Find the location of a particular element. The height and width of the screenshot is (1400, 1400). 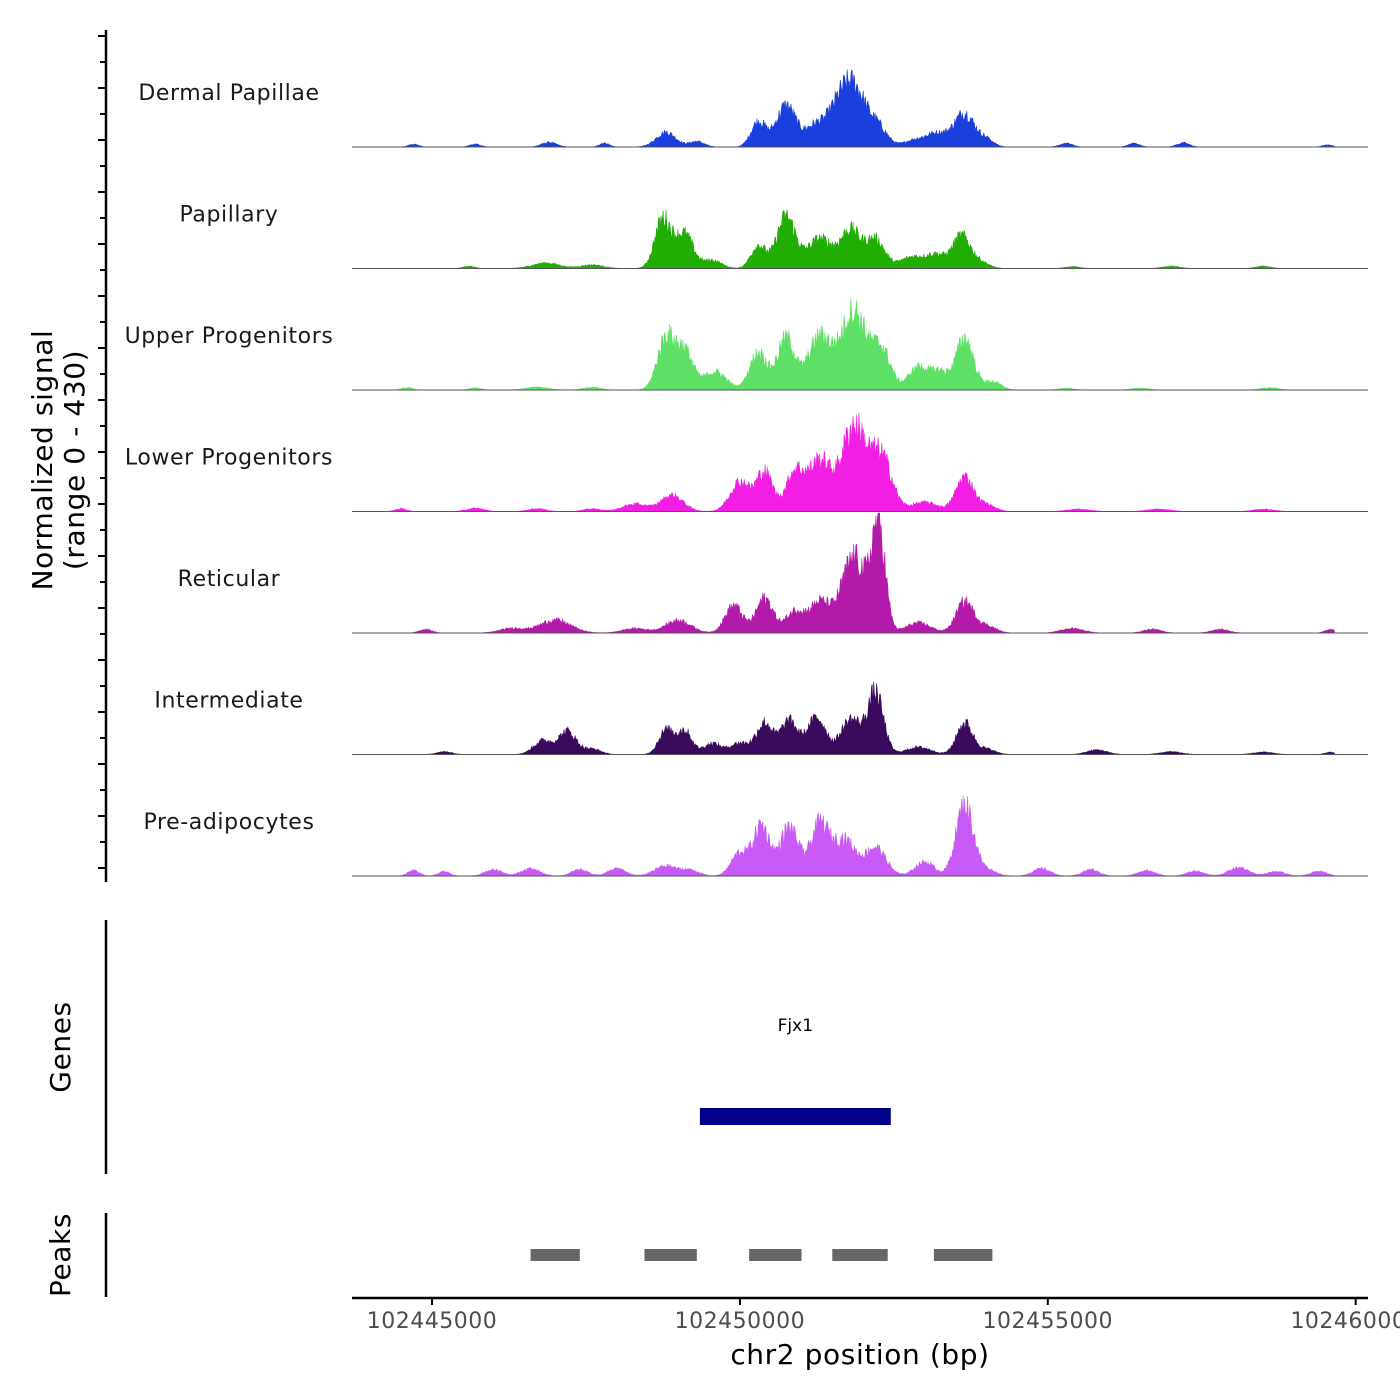

coverage-track: Papillary is located at coordinates (773, 236).